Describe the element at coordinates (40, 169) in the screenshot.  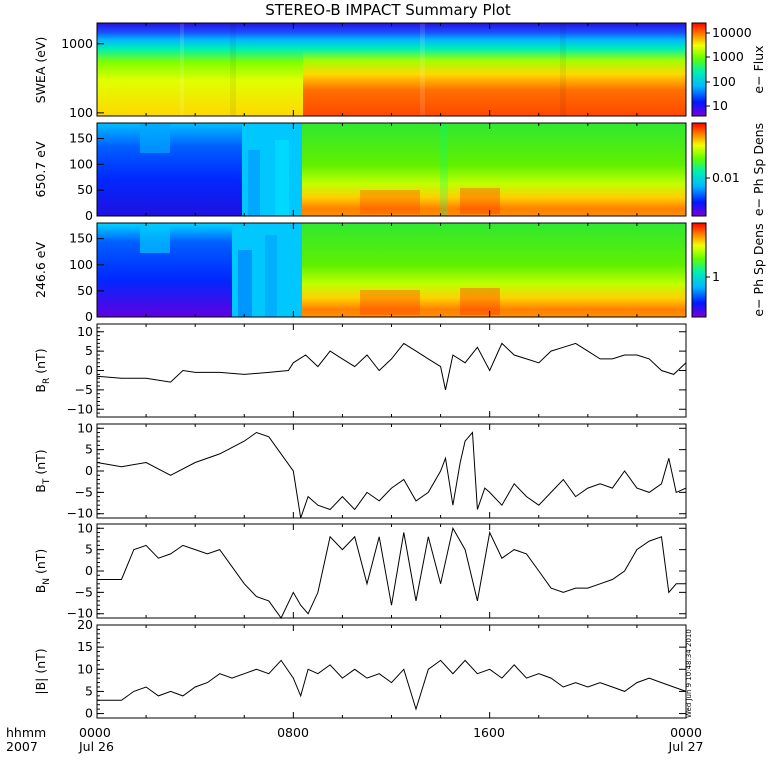
I see `pad-ylabel: 650.7 eV` at that location.